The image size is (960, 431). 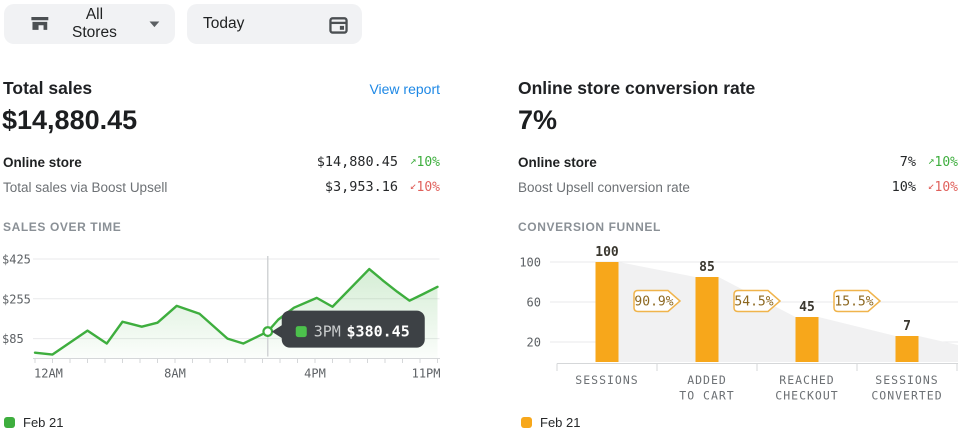 I want to click on tooltip-time: 3PM, so click(x=327, y=332).